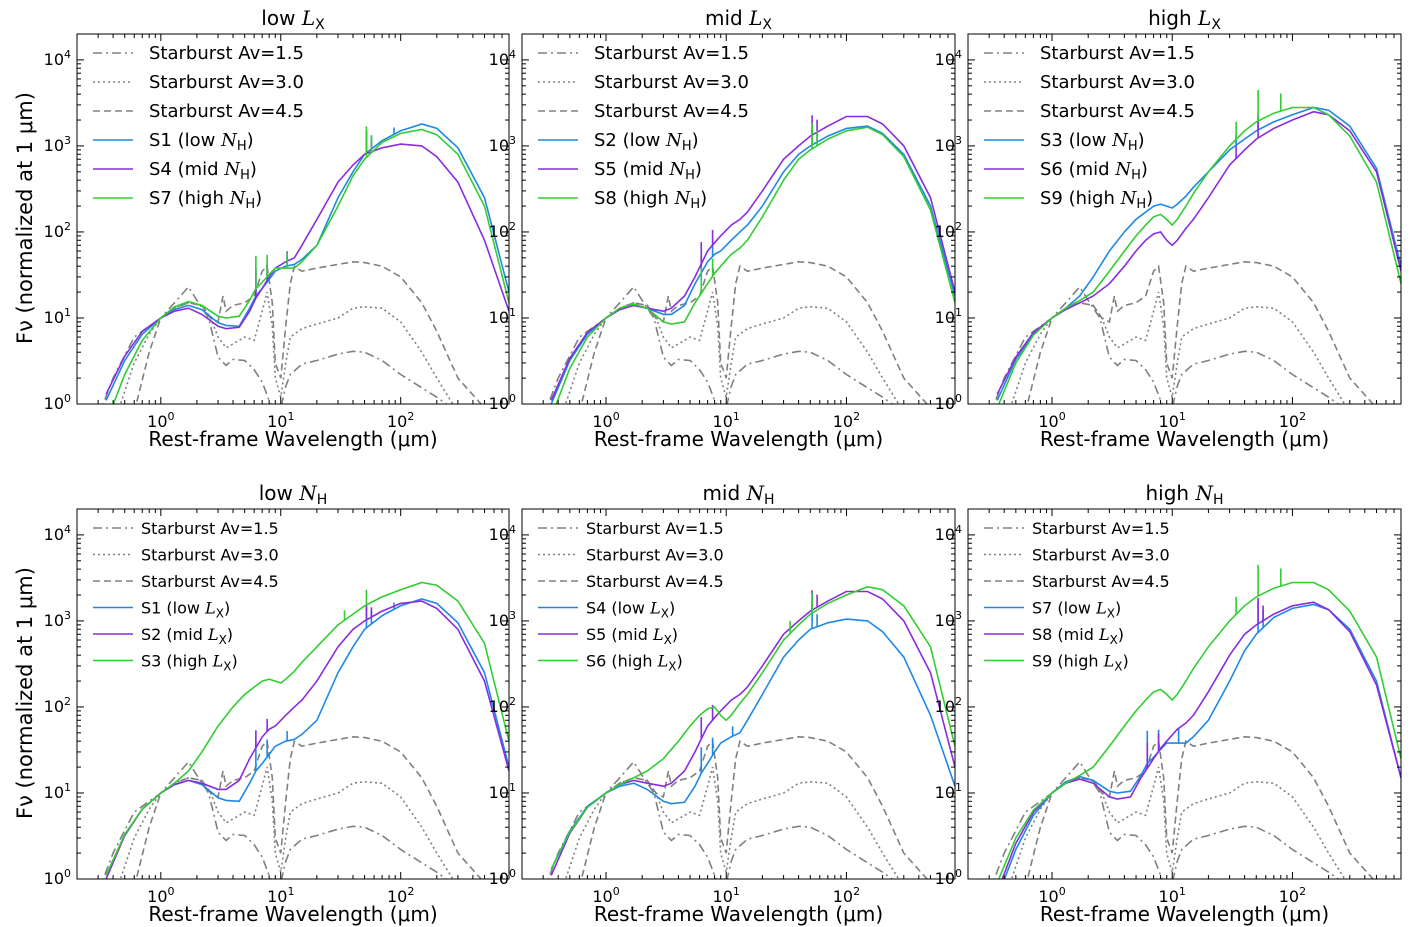 This screenshot has width=1413, height=927. Describe the element at coordinates (187, 636) in the screenshot. I see `legend-label: S2 (mid LX)` at that location.